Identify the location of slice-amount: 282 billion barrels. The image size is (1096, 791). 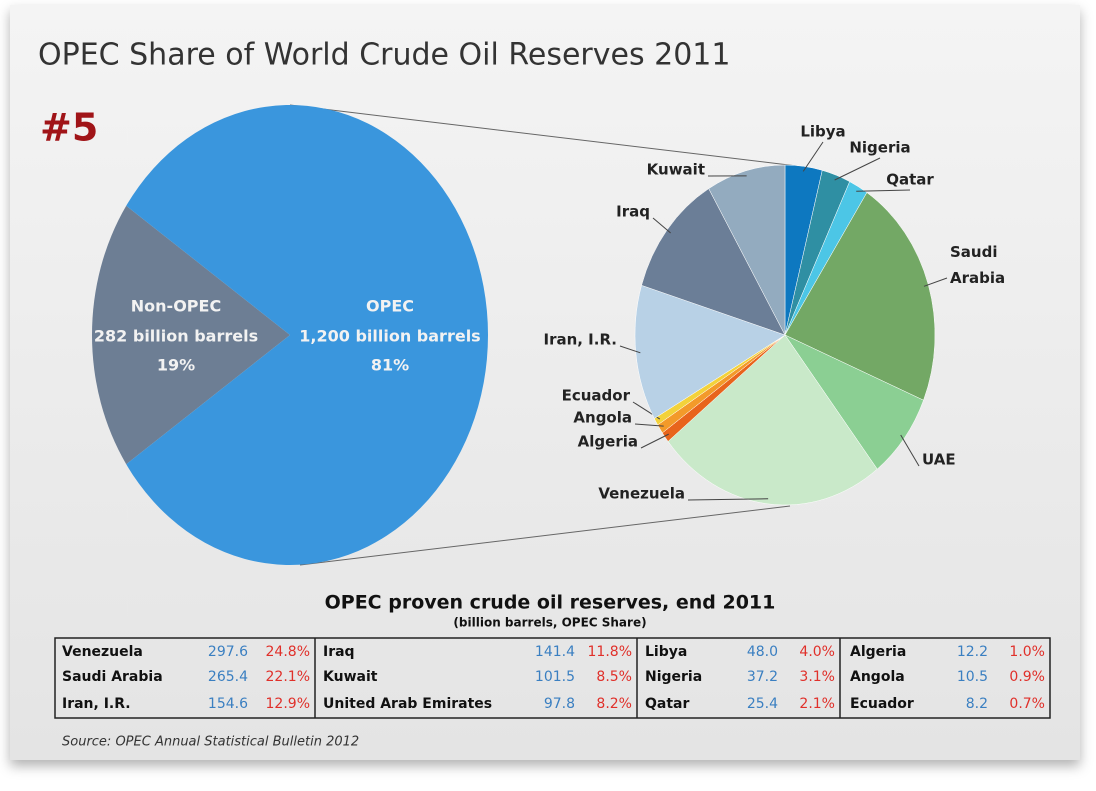
(176, 336).